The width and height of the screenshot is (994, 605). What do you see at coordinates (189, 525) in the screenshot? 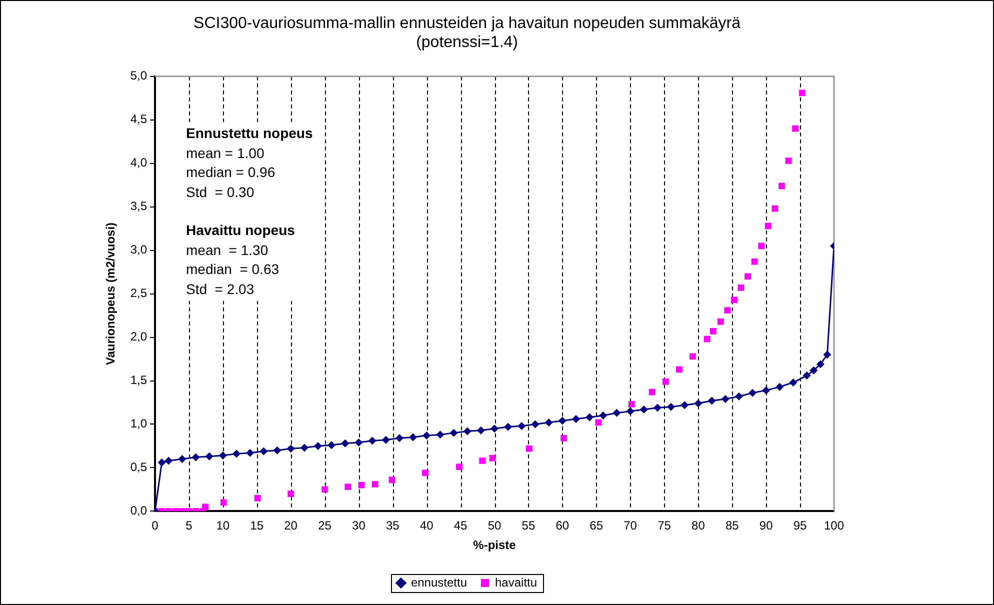
I see `x-tick-label: 5` at bounding box center [189, 525].